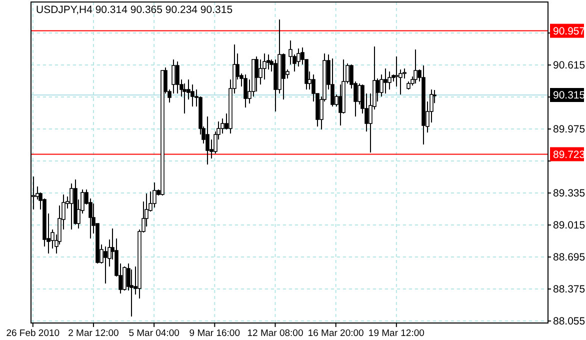 The image size is (586, 340). Describe the element at coordinates (569, 290) in the screenshot. I see `y-tick-label: 88.375` at that location.